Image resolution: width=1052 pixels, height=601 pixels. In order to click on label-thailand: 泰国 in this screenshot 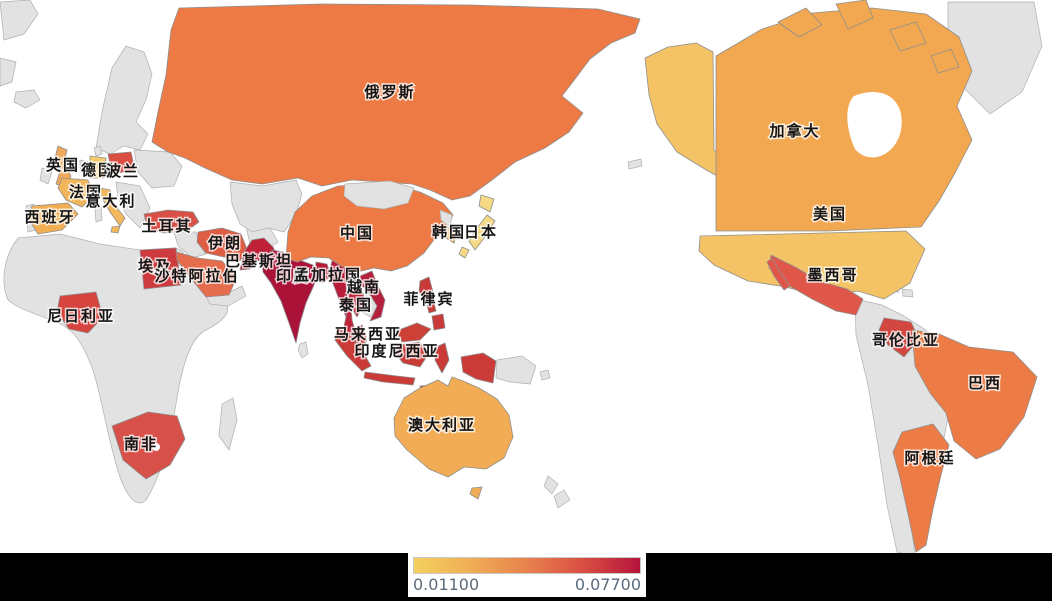, I will do `click(355, 305)`.